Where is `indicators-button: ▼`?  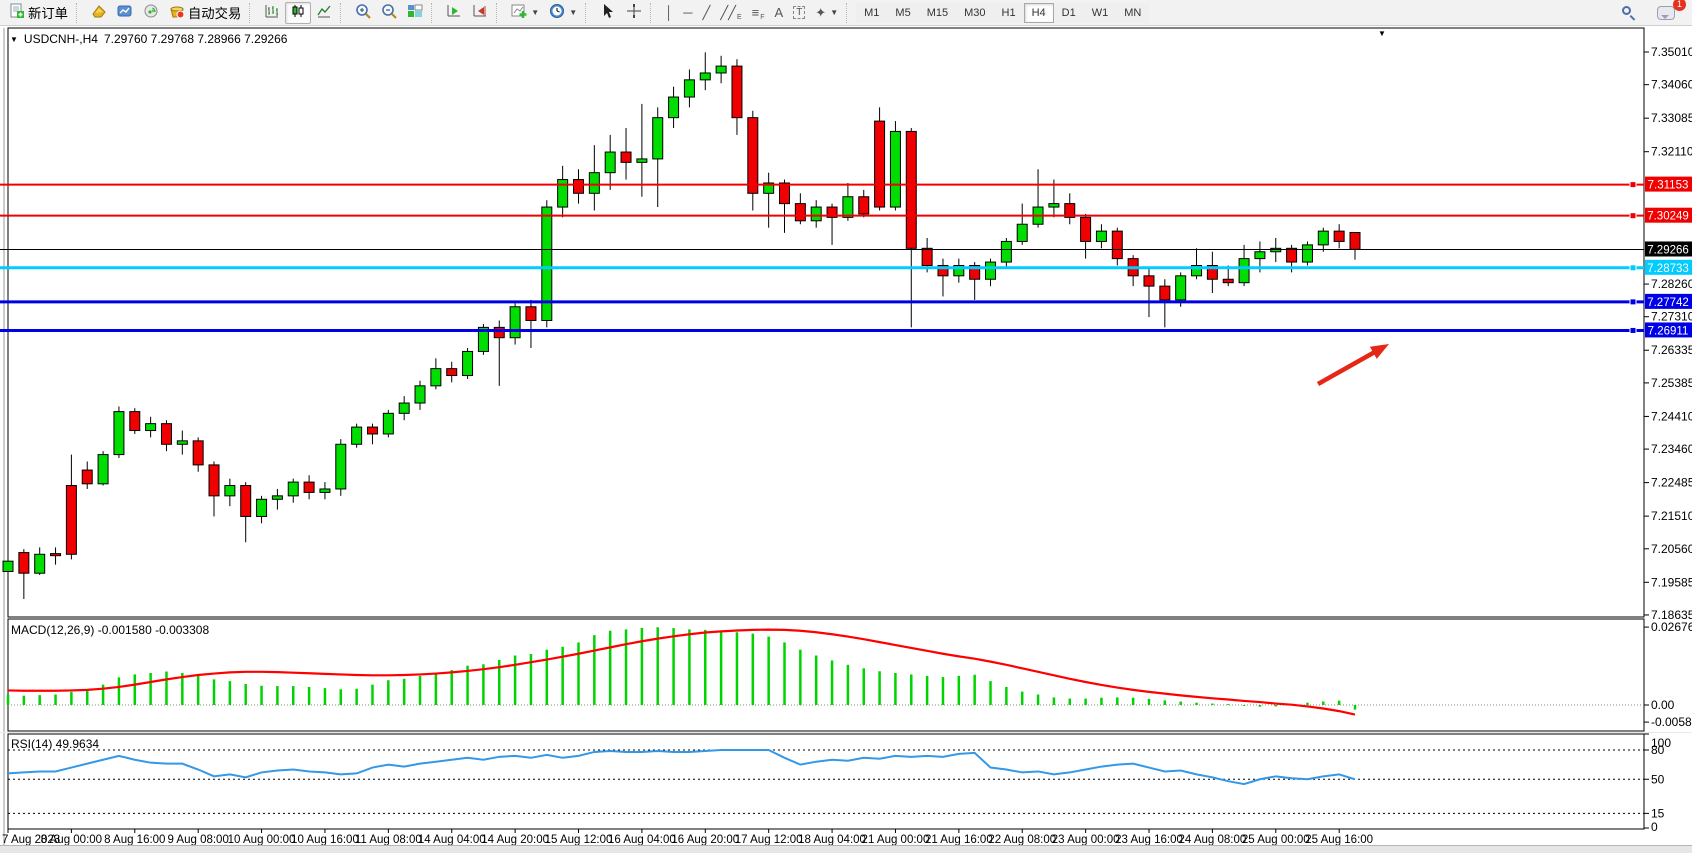 indicators-button: ▼ is located at coordinates (525, 13).